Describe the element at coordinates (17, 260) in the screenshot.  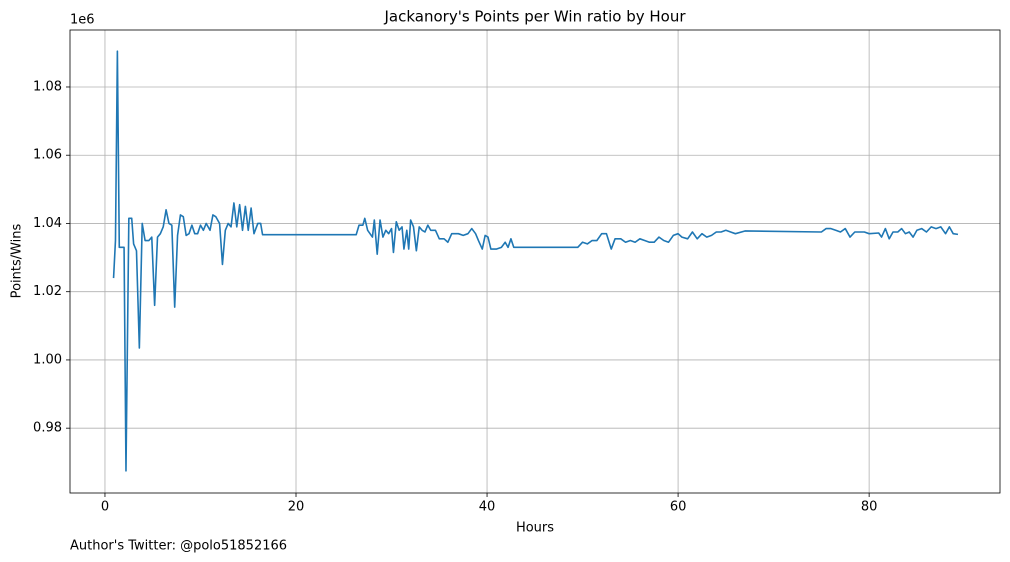
I see `y-axis-label: Points/Wins` at that location.